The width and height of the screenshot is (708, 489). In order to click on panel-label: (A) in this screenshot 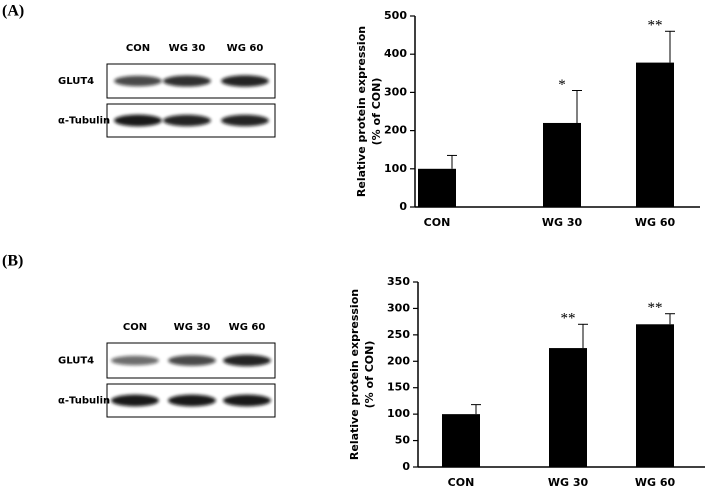, I will do `click(13, 11)`.